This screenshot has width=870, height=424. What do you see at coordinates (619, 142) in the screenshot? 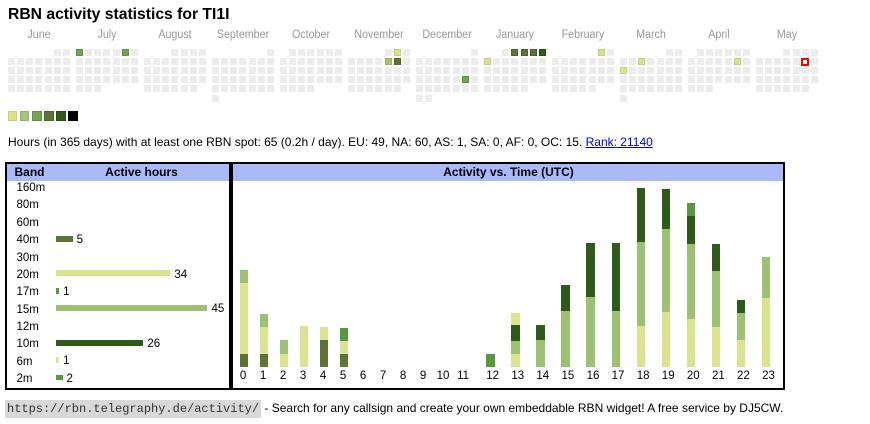
I see `rank-link: Rank: 21140` at bounding box center [619, 142].